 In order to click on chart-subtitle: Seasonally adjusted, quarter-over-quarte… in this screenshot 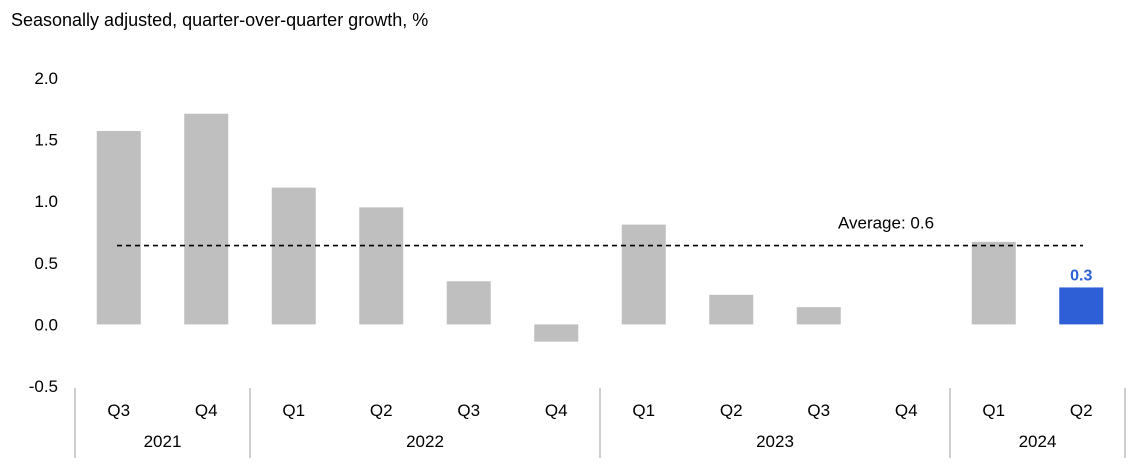, I will do `click(220, 20)`.